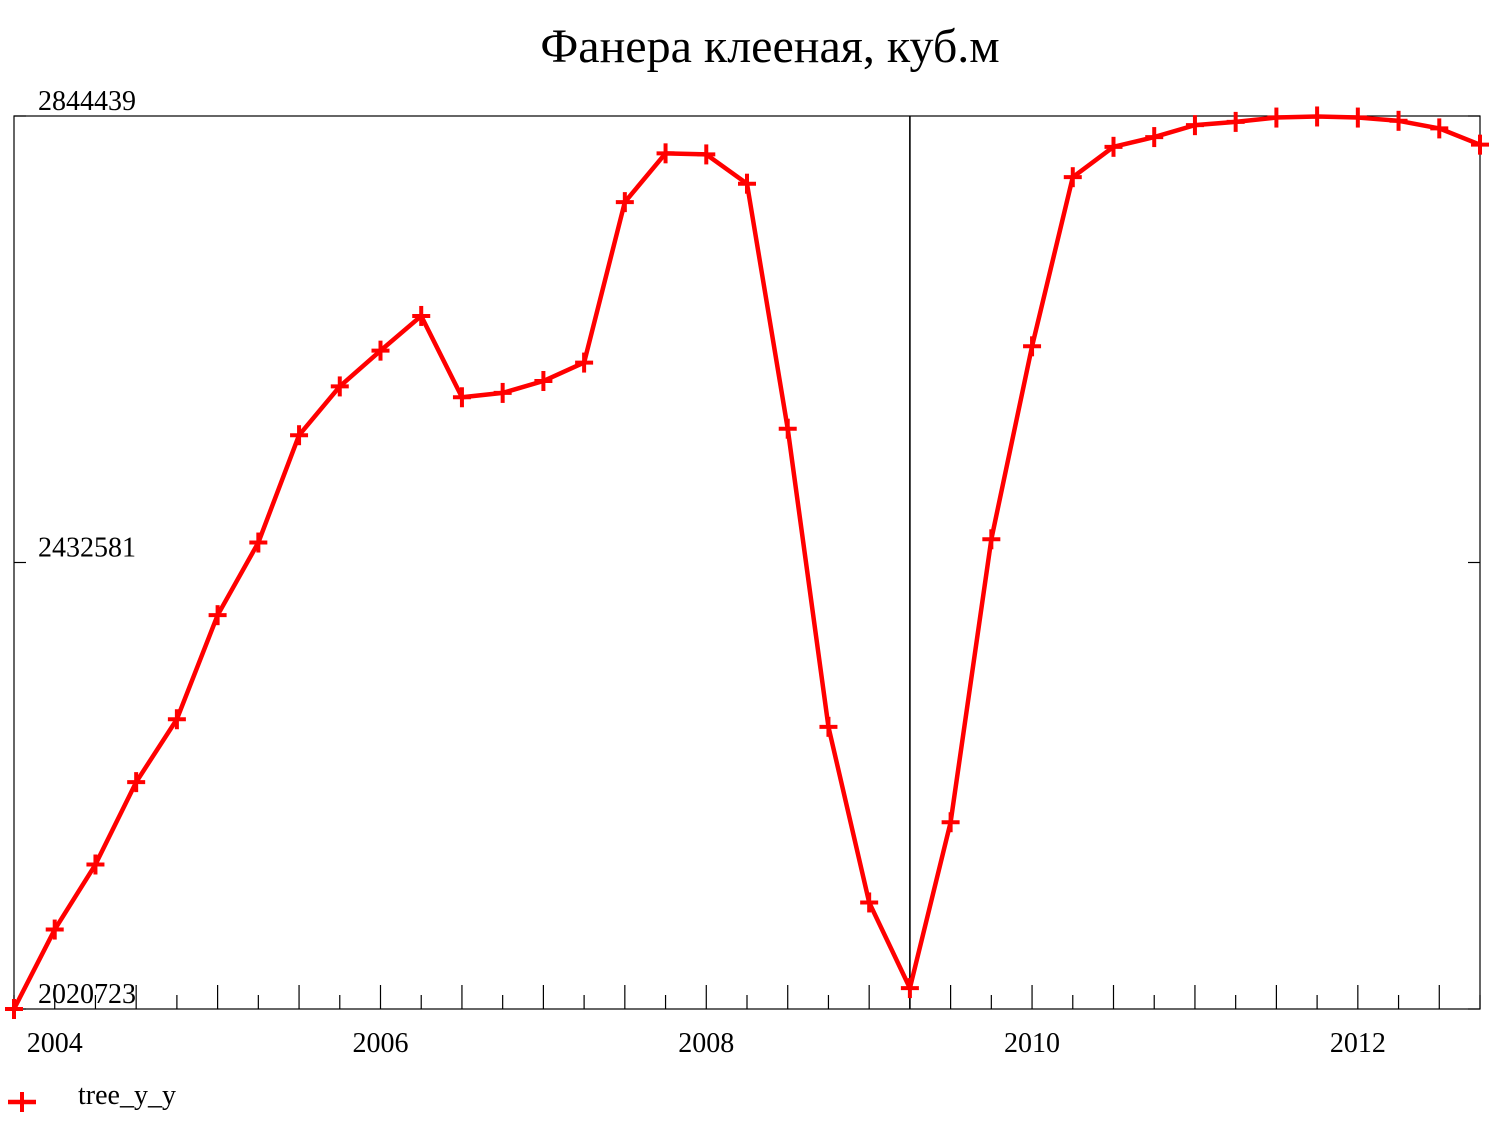 This screenshot has width=1493, height=1121. What do you see at coordinates (1032, 1043) in the screenshot?
I see `x-tick-label: 2010` at bounding box center [1032, 1043].